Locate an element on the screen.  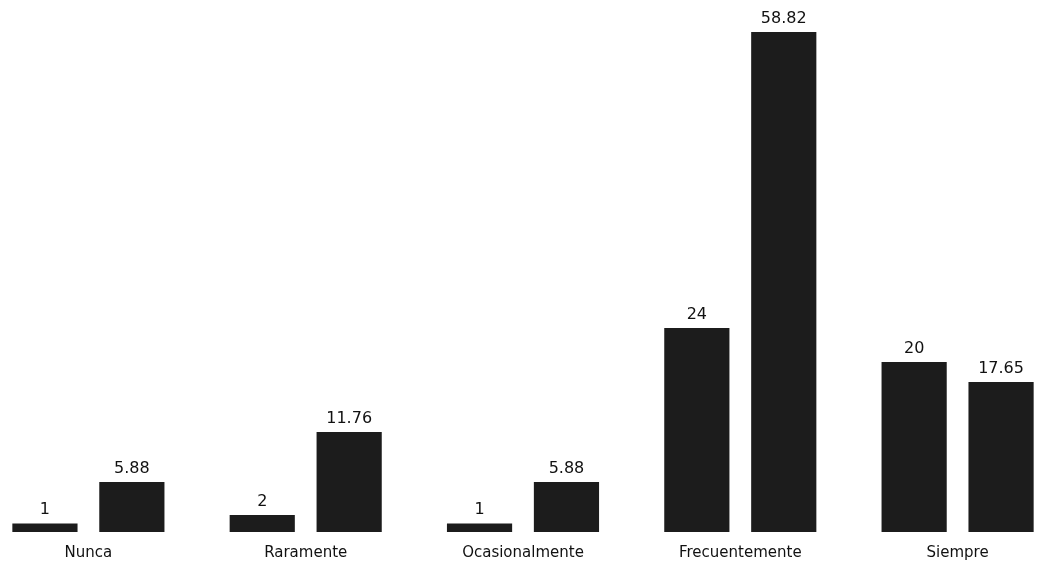
data-label: 24 is located at coordinates (697, 313).